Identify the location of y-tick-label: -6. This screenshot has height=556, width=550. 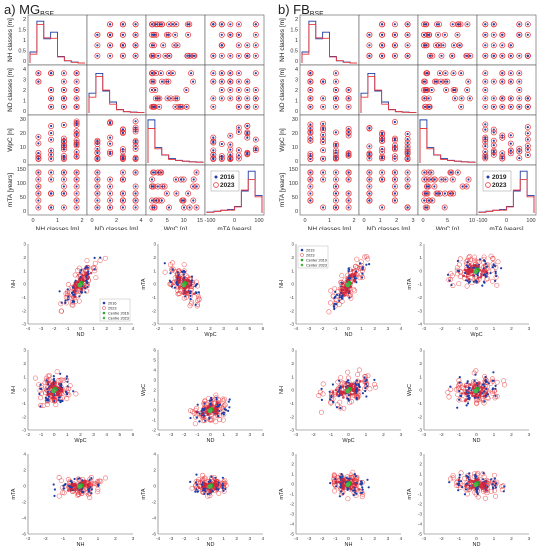
(154, 535).